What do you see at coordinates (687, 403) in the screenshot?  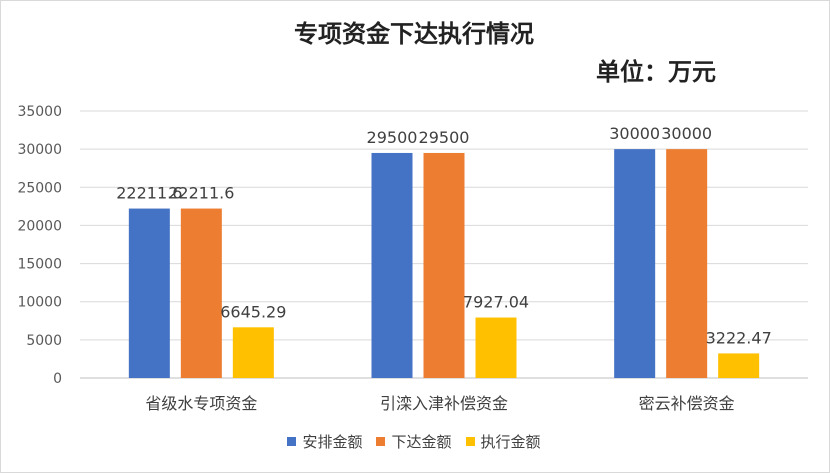 I see `x-tick-label: 密云补偿资金` at bounding box center [687, 403].